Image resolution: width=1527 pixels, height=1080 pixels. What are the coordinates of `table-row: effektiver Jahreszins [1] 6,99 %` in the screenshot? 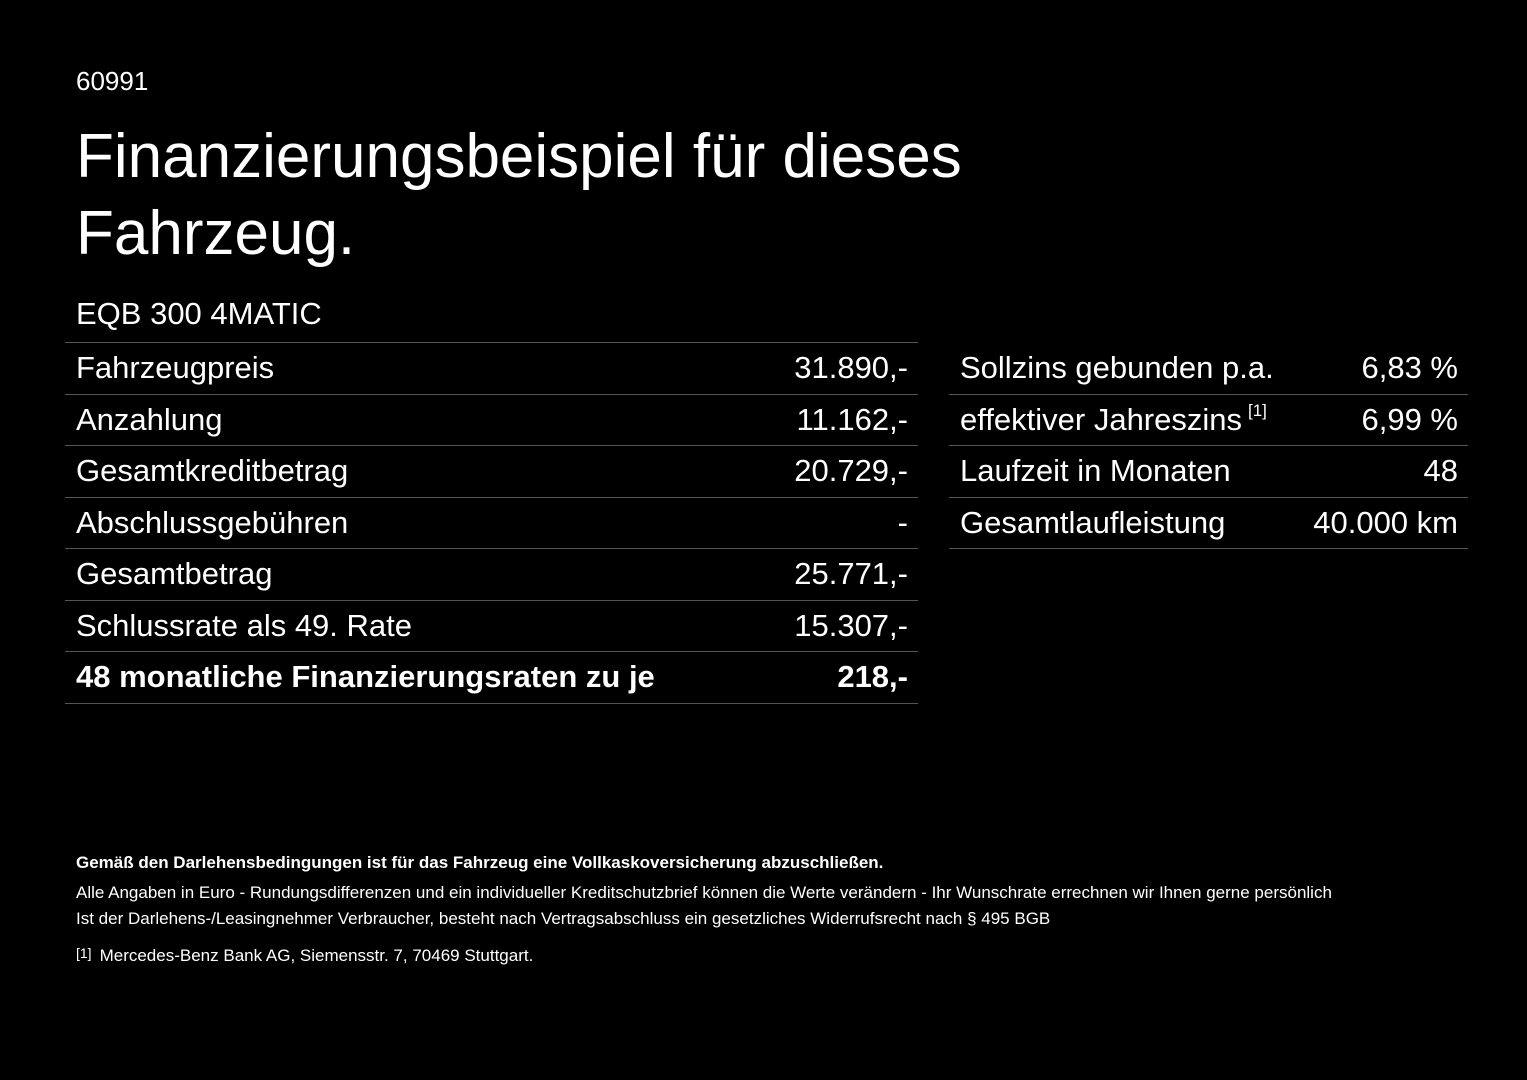 It's located at (1208, 420).